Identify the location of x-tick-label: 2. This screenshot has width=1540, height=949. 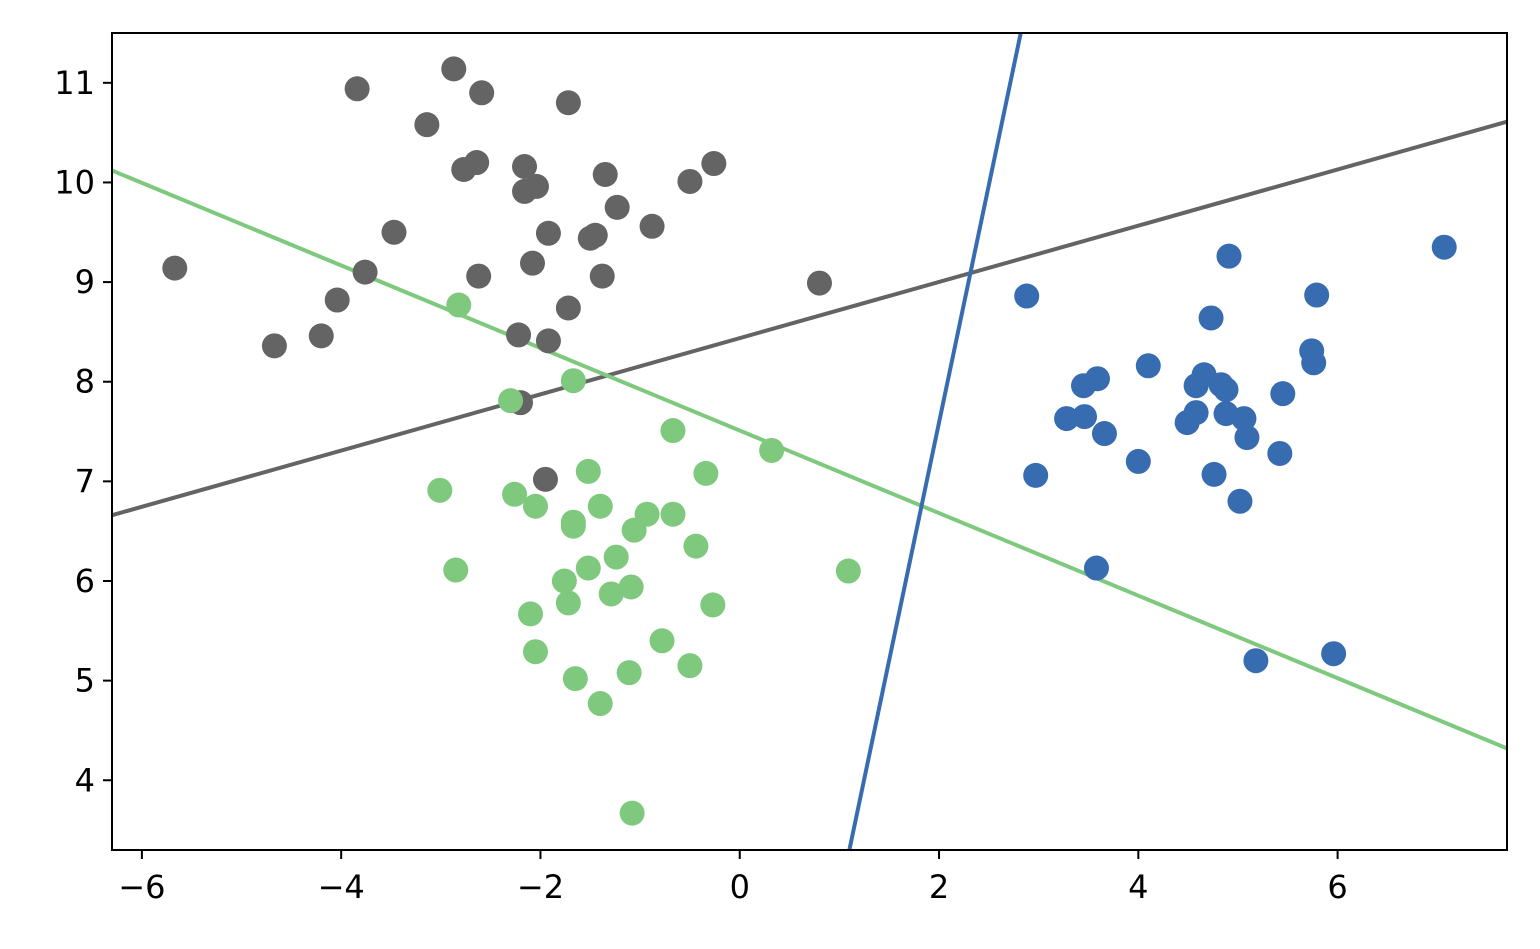
(939, 887).